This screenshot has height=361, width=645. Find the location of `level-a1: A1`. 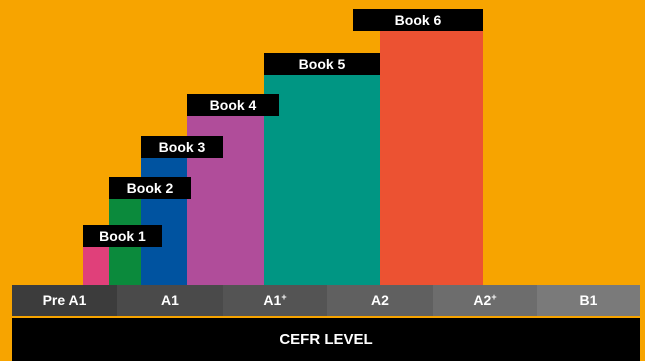

level-a1: A1 is located at coordinates (170, 300).